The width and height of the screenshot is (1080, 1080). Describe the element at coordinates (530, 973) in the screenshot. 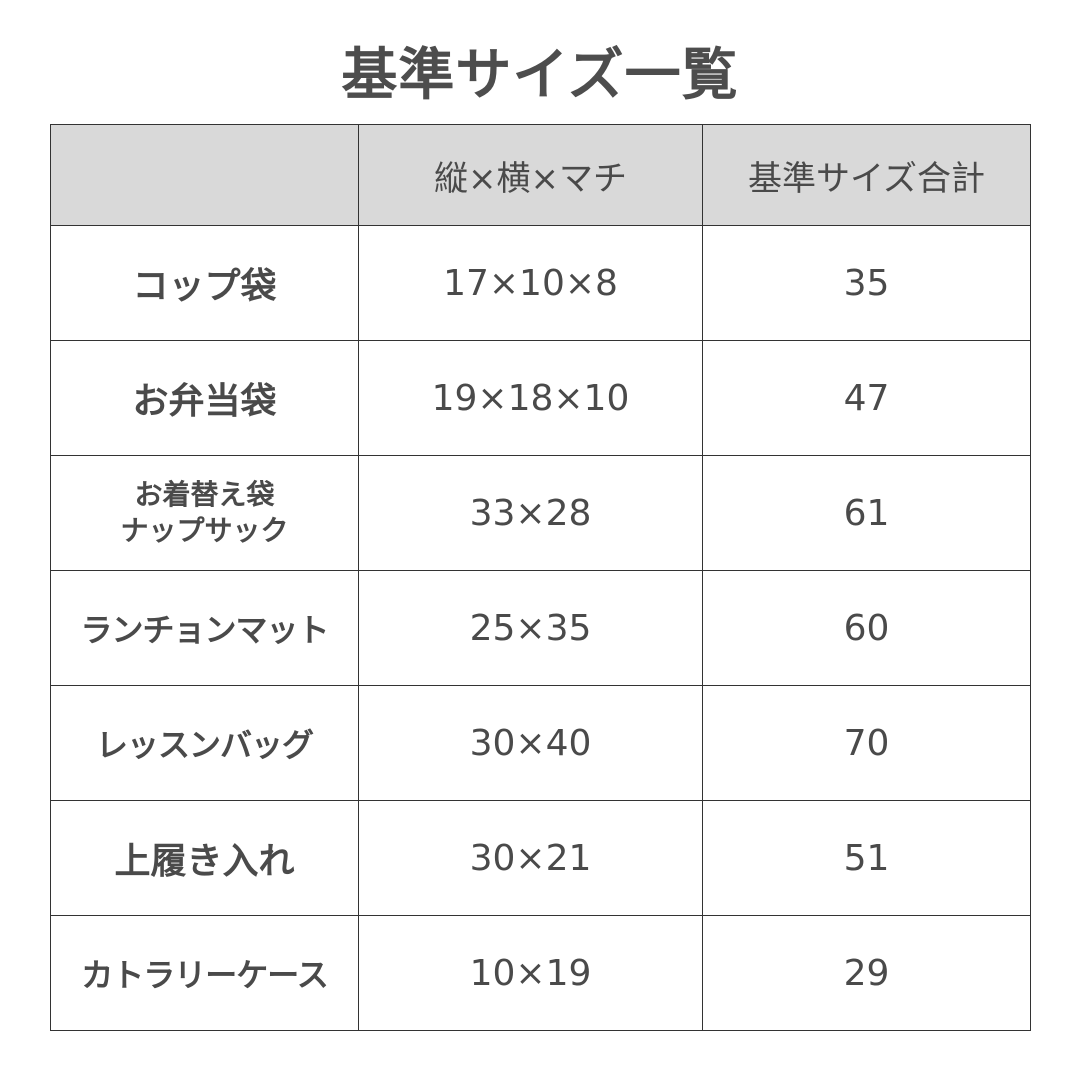

I see `dimensions-cell: 10×19` at that location.